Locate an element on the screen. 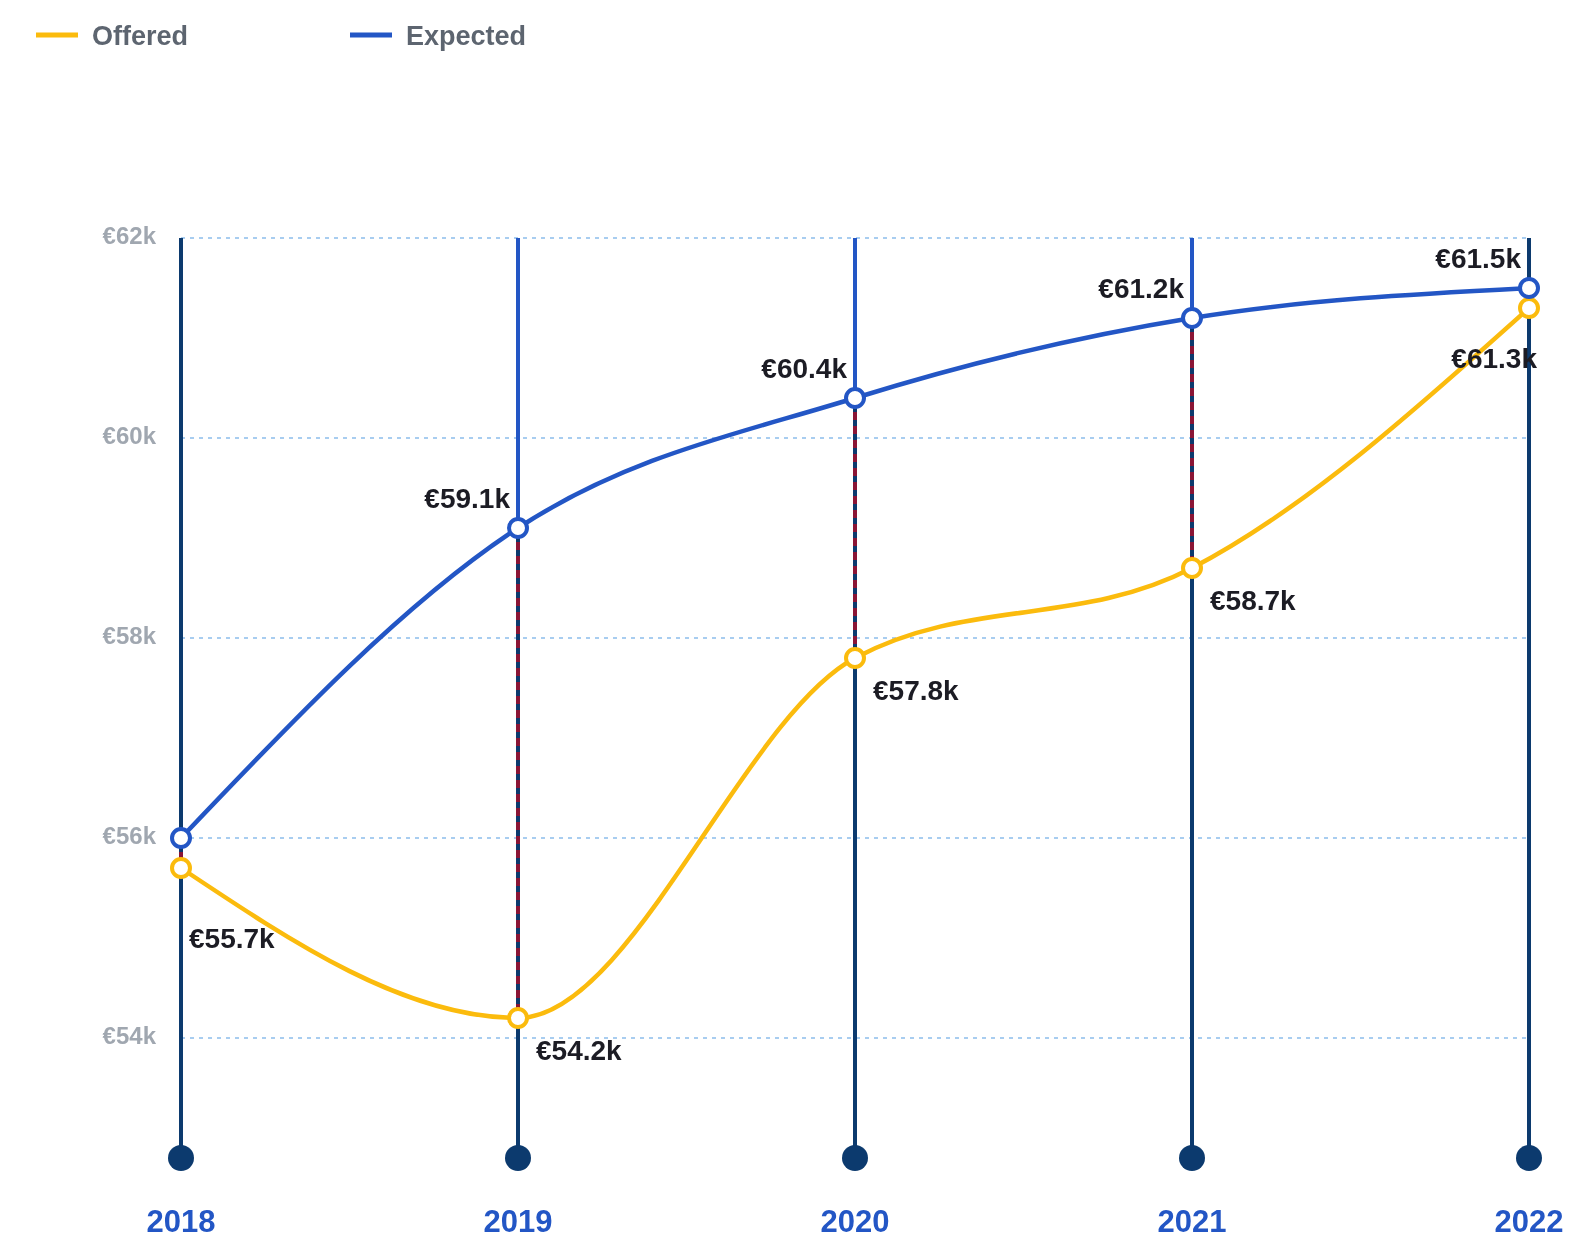 This screenshot has height=1254, width=1588. y-tick-label: €60k is located at coordinates (129, 436).